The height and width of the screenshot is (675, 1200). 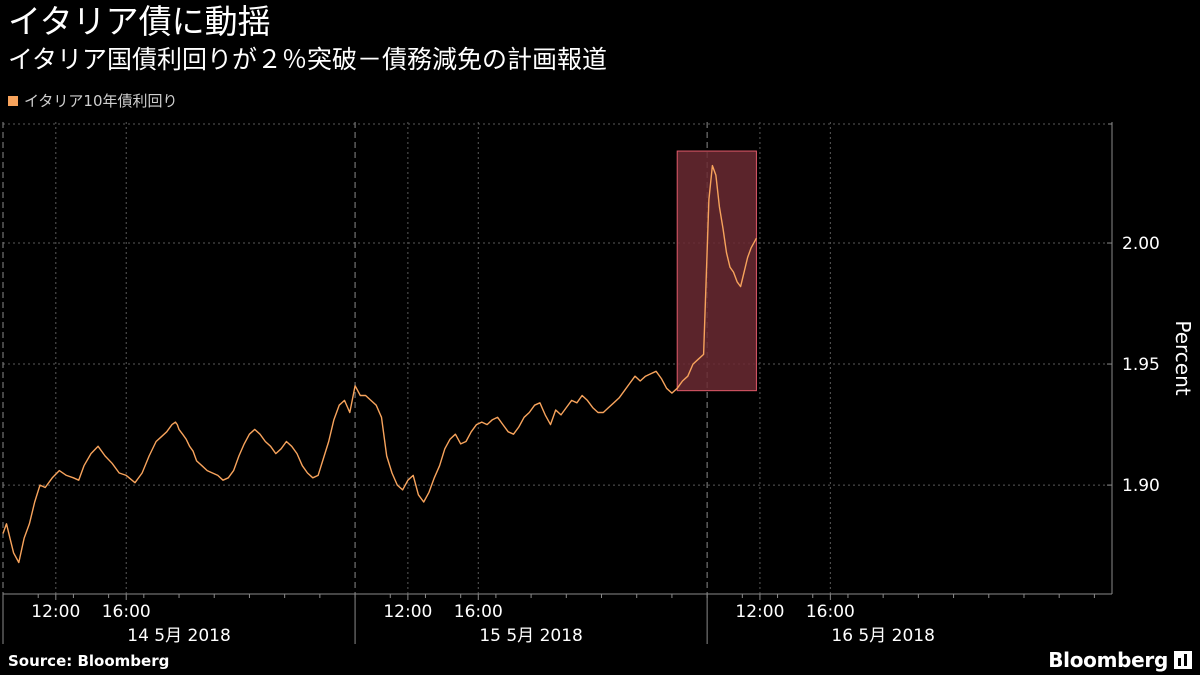 What do you see at coordinates (1141, 486) in the screenshot?
I see `y-tick-label: 1.90` at bounding box center [1141, 486].